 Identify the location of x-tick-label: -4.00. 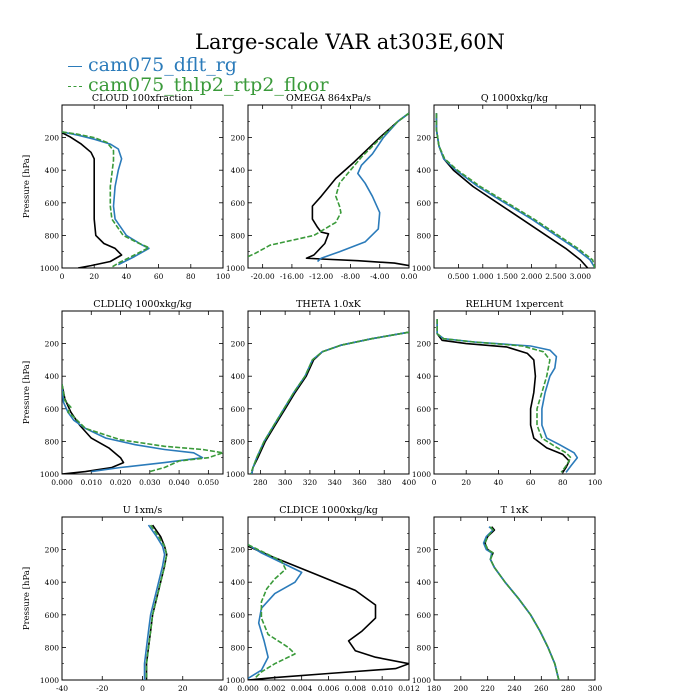
(379, 276).